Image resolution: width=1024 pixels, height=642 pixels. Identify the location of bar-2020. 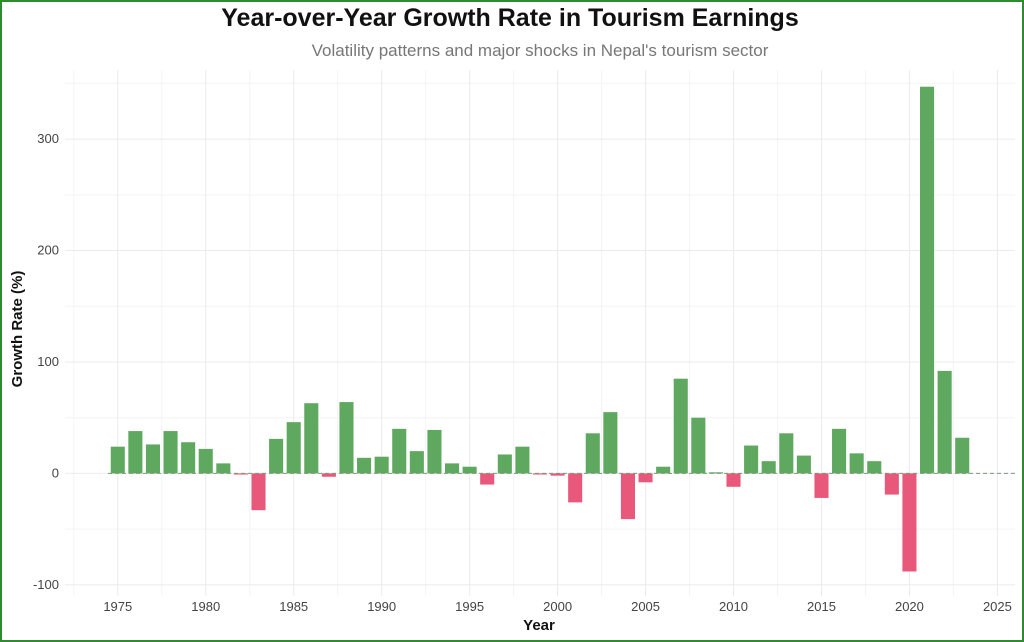
(909, 522).